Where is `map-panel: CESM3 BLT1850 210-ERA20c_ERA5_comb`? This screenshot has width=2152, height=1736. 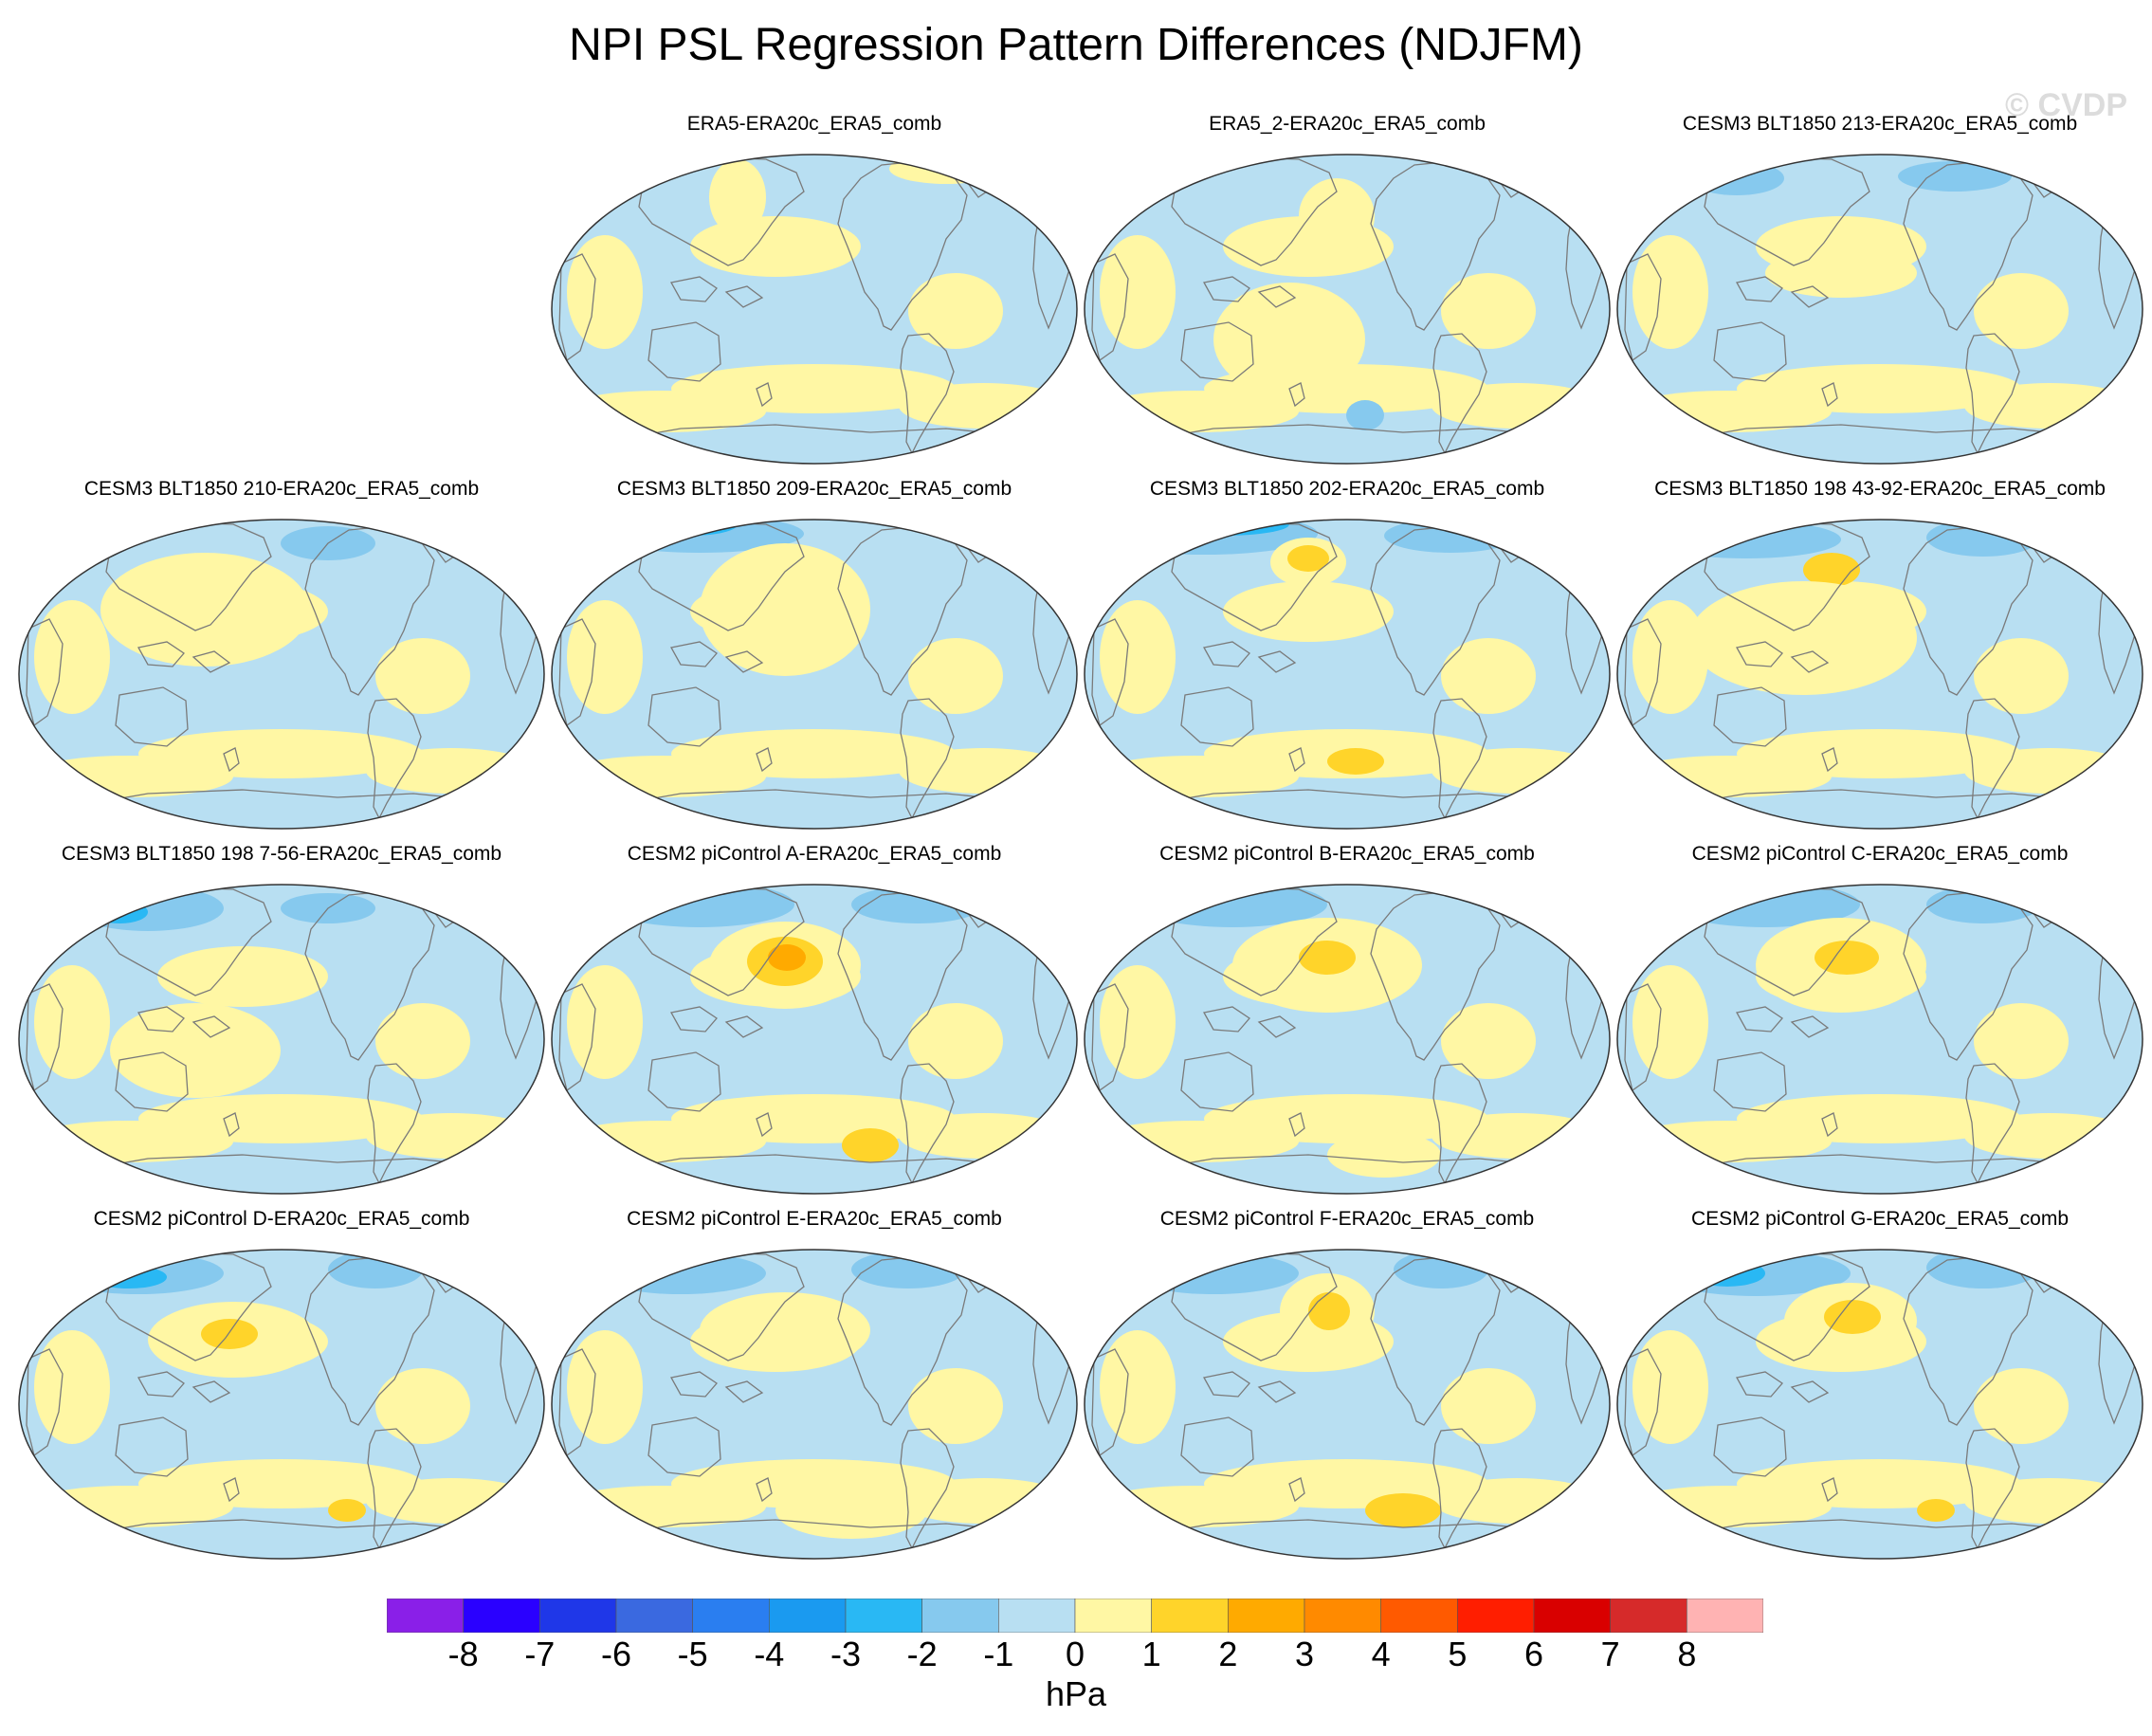
map-panel: CESM3 BLT1850 210-ERA20c_ERA5_comb is located at coordinates (282, 660).